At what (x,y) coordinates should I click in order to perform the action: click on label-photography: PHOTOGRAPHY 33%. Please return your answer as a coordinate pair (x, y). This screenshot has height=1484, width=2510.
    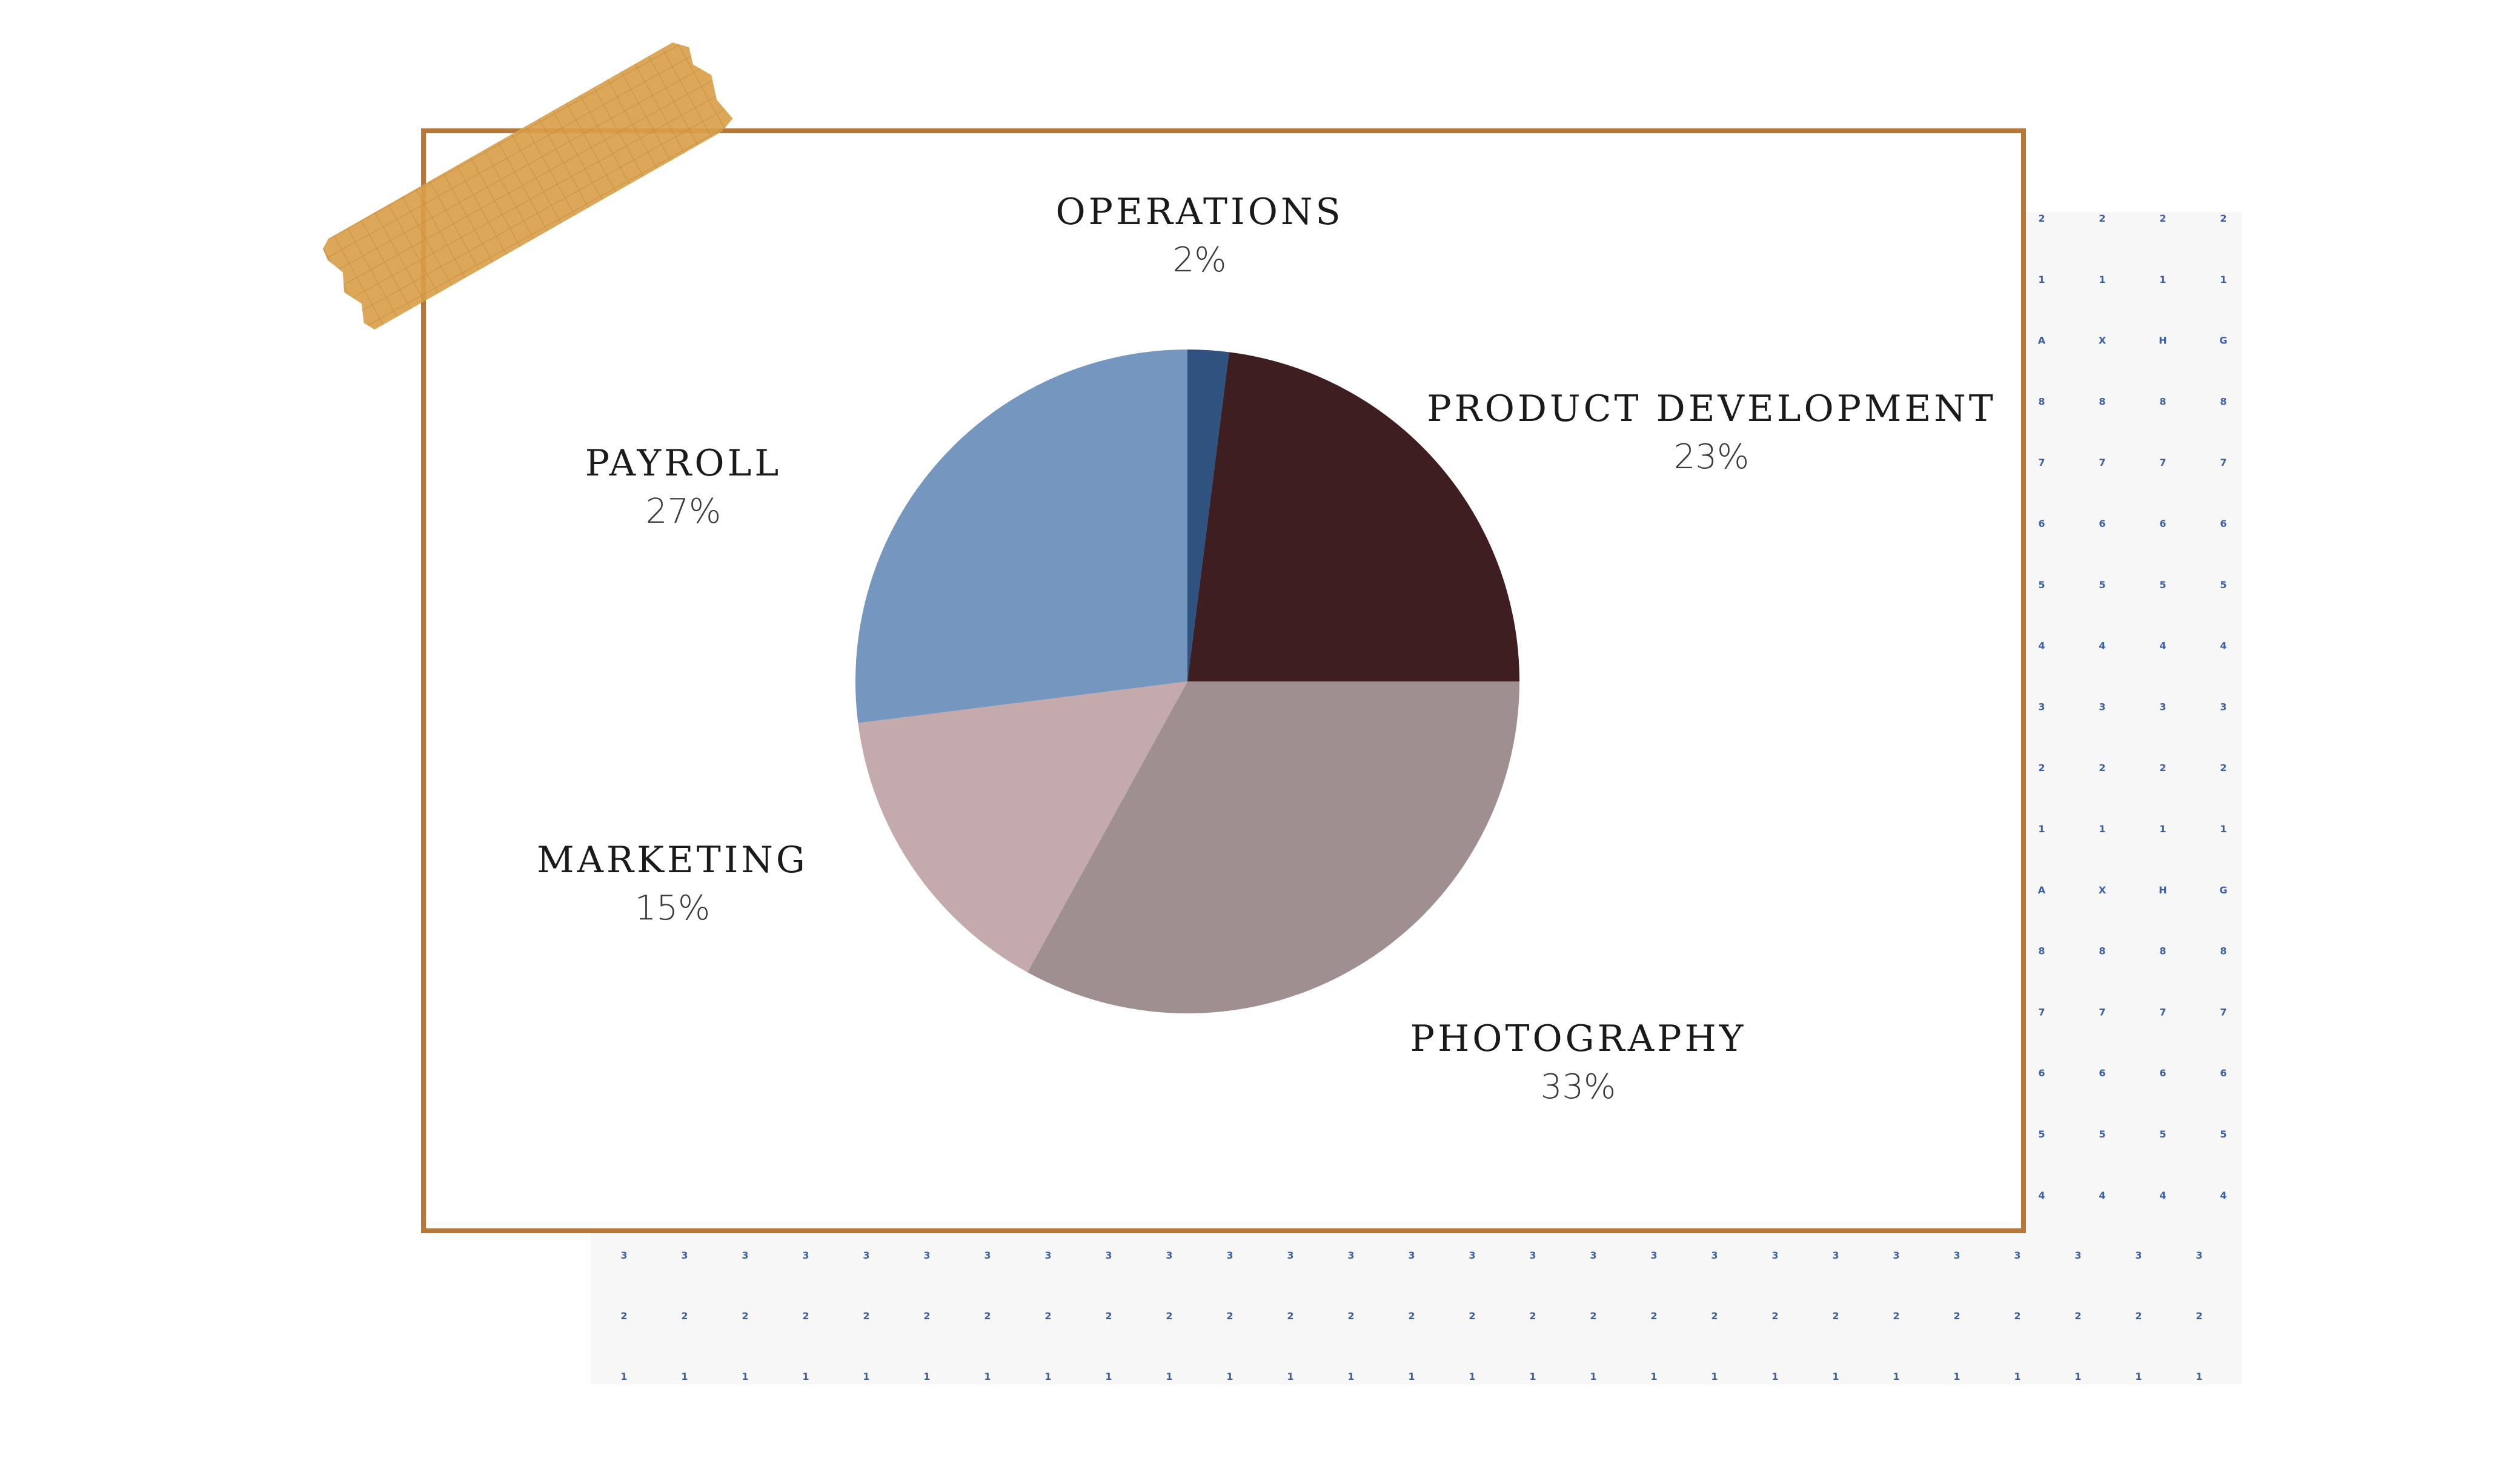
    Looking at the image, I should click on (1578, 1063).